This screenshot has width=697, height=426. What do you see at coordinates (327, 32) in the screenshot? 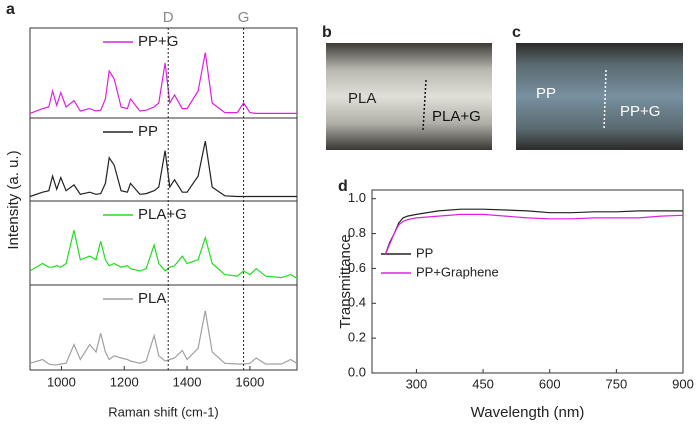
I see `panel-letter: b` at bounding box center [327, 32].